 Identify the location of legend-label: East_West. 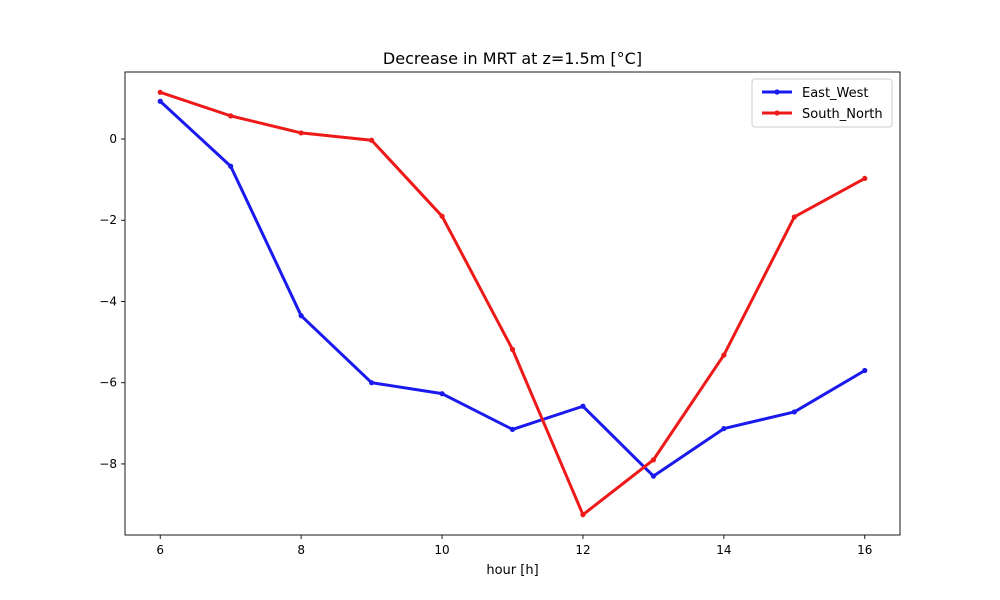
(835, 93).